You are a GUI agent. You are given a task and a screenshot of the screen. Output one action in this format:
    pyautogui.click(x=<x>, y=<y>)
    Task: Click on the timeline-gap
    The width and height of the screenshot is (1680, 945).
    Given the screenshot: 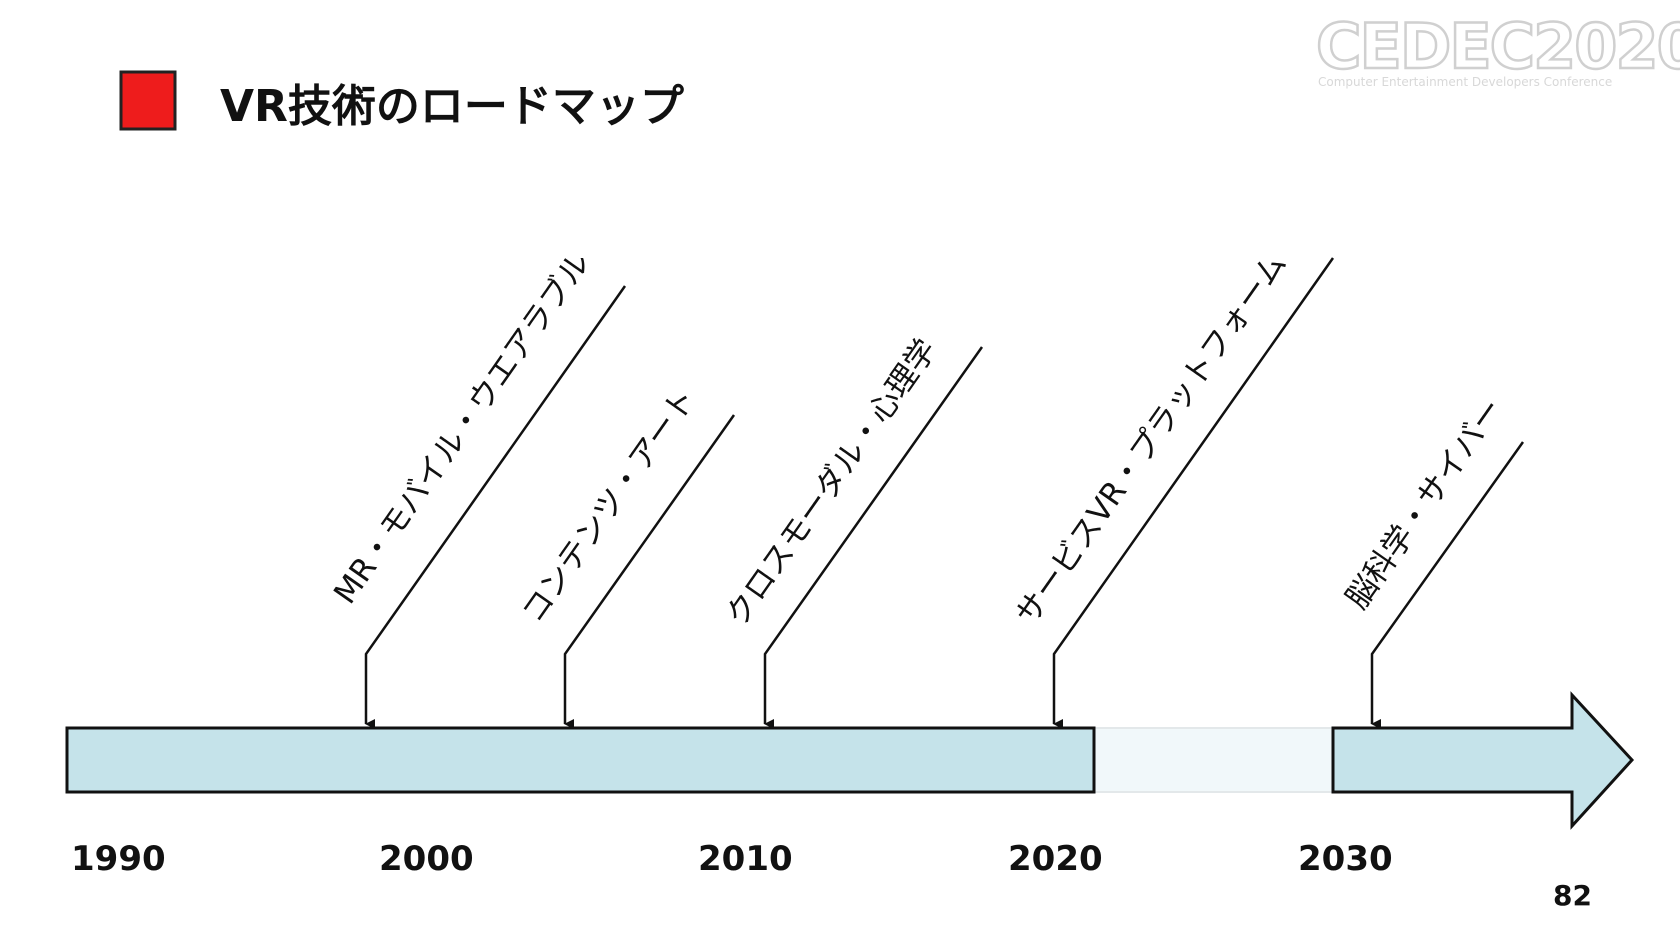 What is the action you would take?
    pyautogui.click(x=1213, y=760)
    